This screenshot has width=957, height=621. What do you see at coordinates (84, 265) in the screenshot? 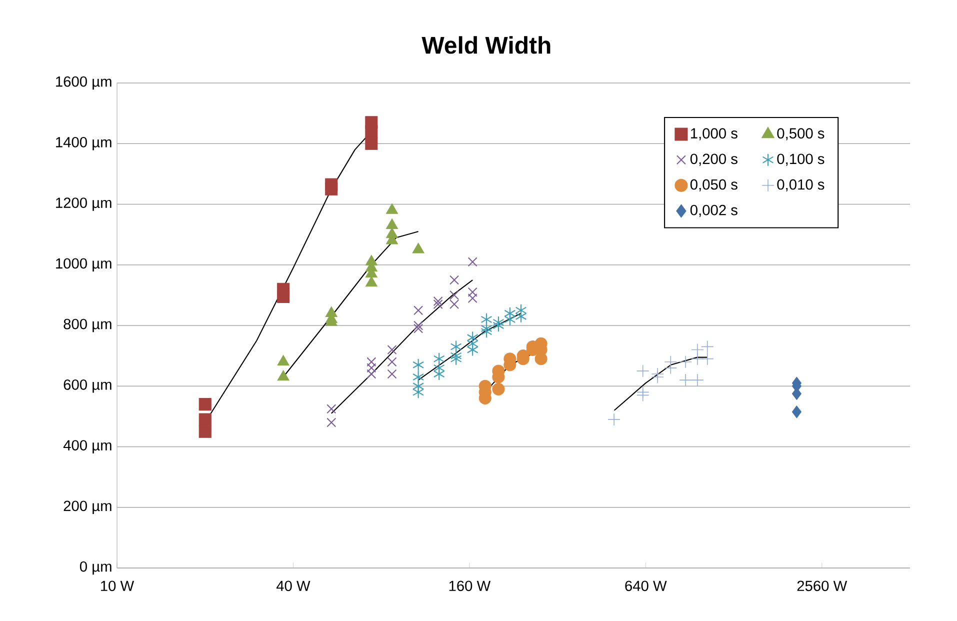
I see `y-tick-label: 1000 µm` at bounding box center [84, 265].